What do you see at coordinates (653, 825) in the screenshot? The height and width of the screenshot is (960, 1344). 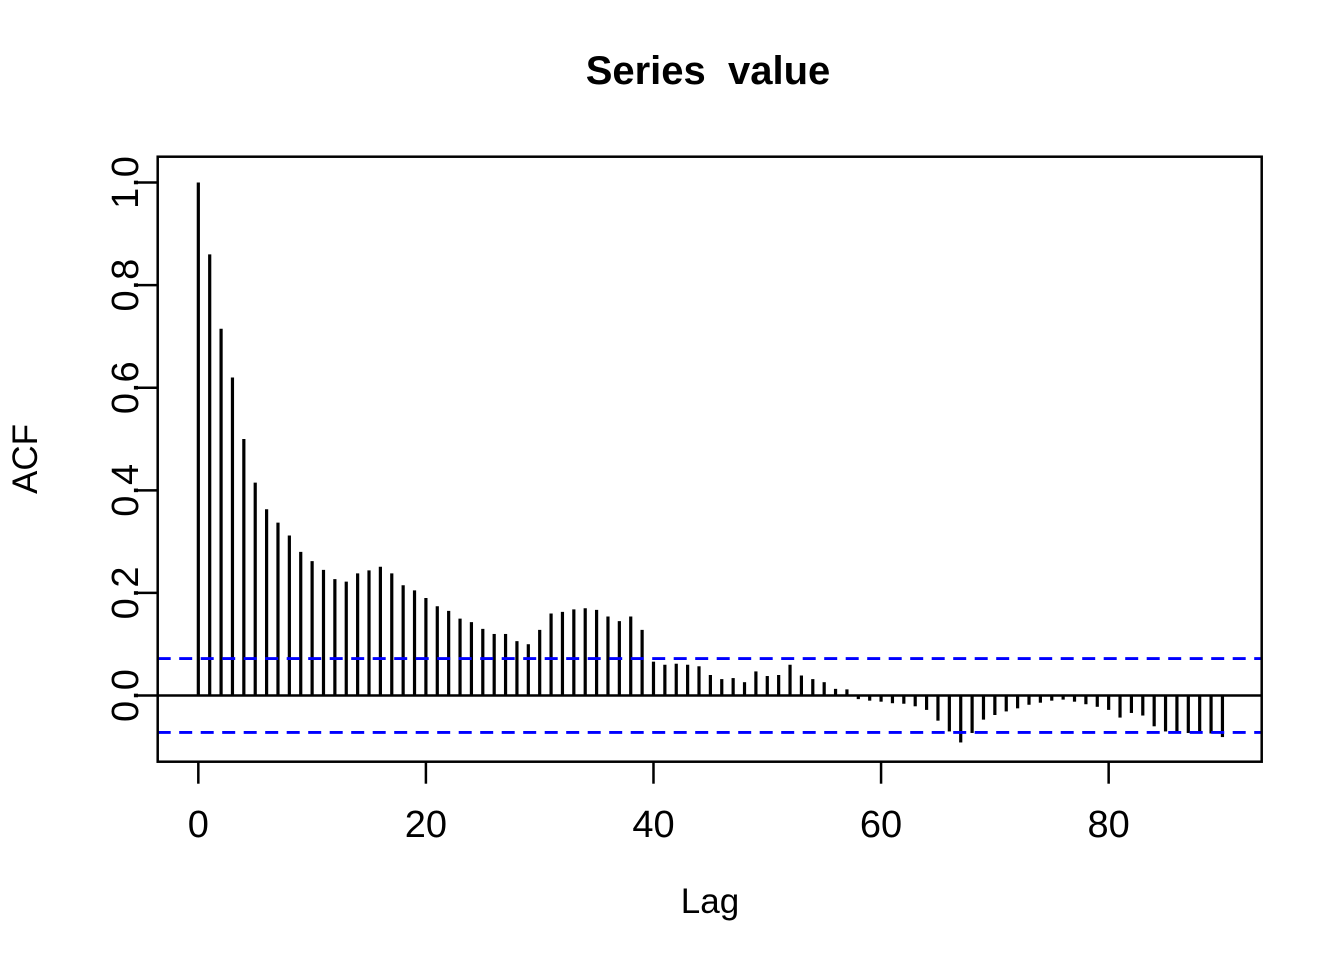 I see `x-tick-label-40: 40` at bounding box center [653, 825].